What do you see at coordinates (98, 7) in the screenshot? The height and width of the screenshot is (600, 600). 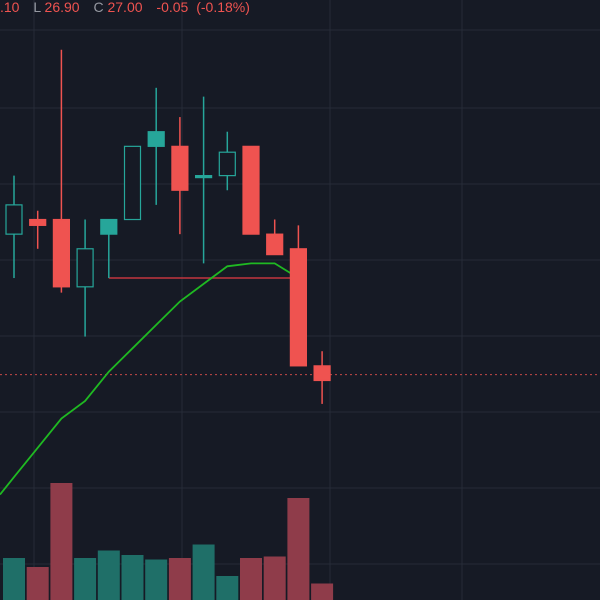 I see `legend-close-label: C` at bounding box center [98, 7].